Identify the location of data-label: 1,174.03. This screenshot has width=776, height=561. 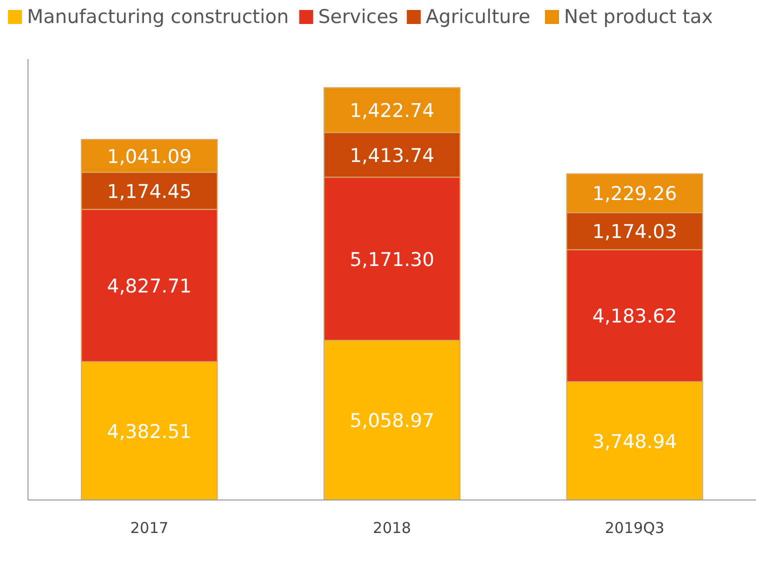
(634, 232).